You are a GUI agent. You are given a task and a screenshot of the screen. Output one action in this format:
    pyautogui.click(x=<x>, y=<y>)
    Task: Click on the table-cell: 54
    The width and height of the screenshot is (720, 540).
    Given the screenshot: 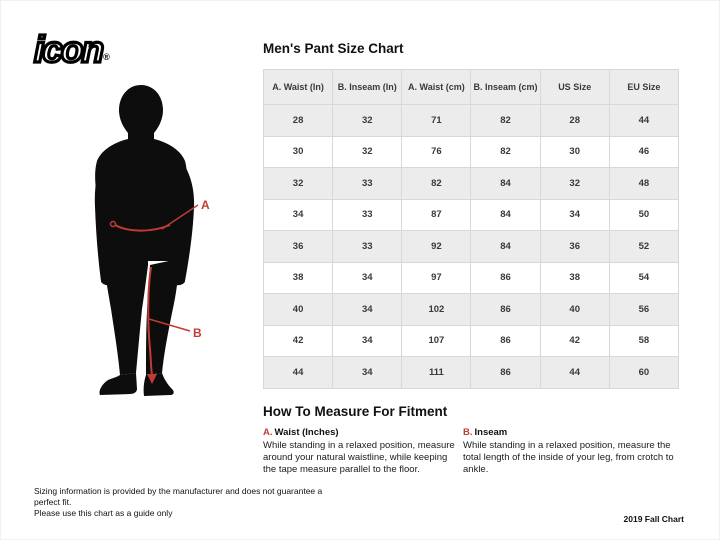 What is the action you would take?
    pyautogui.click(x=644, y=277)
    